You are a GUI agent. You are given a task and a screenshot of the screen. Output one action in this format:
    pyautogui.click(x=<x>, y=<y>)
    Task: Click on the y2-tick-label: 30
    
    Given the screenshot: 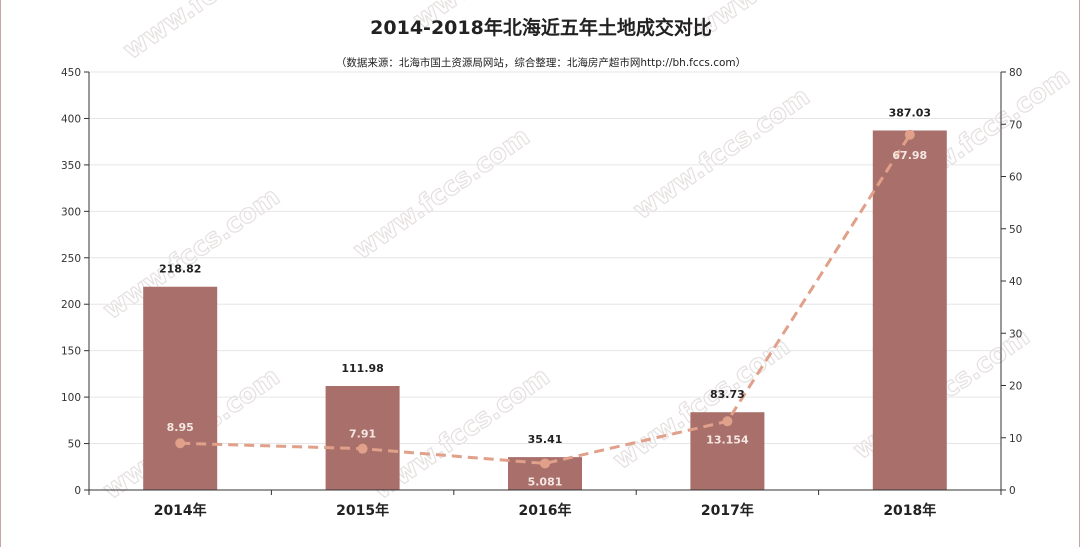 What is the action you would take?
    pyautogui.click(x=1015, y=334)
    